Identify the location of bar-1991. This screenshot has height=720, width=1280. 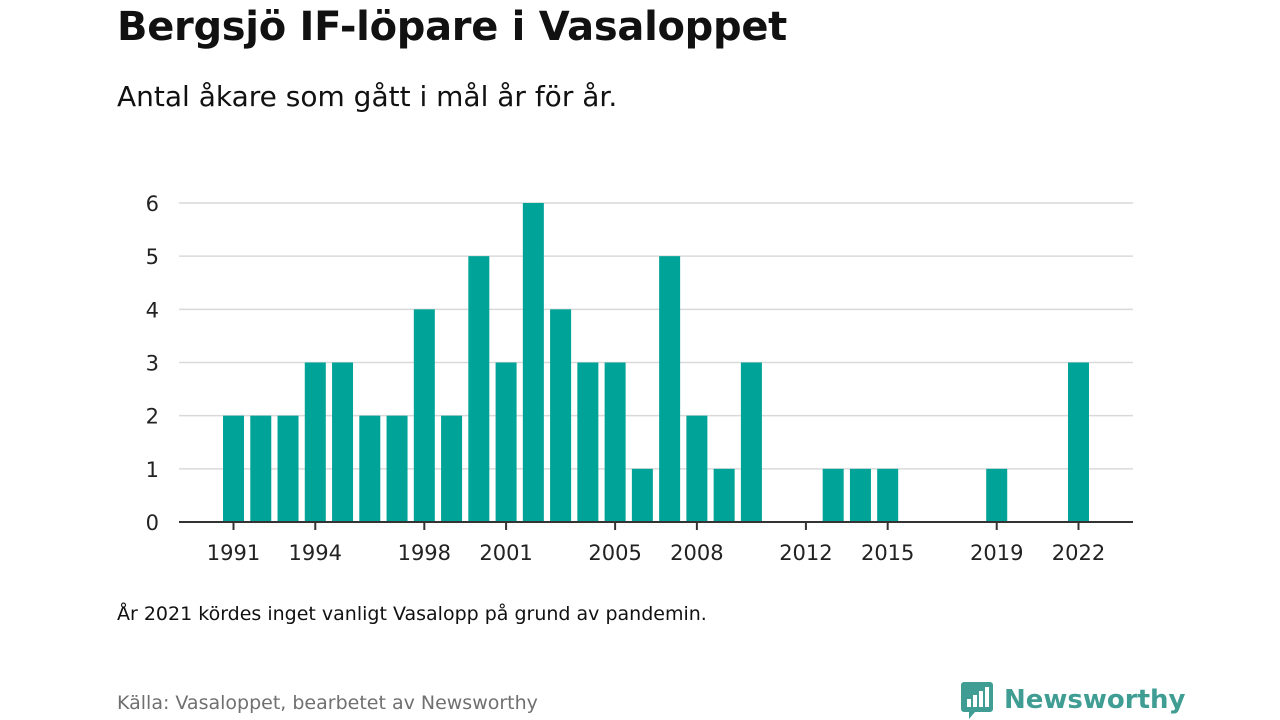
(234, 468).